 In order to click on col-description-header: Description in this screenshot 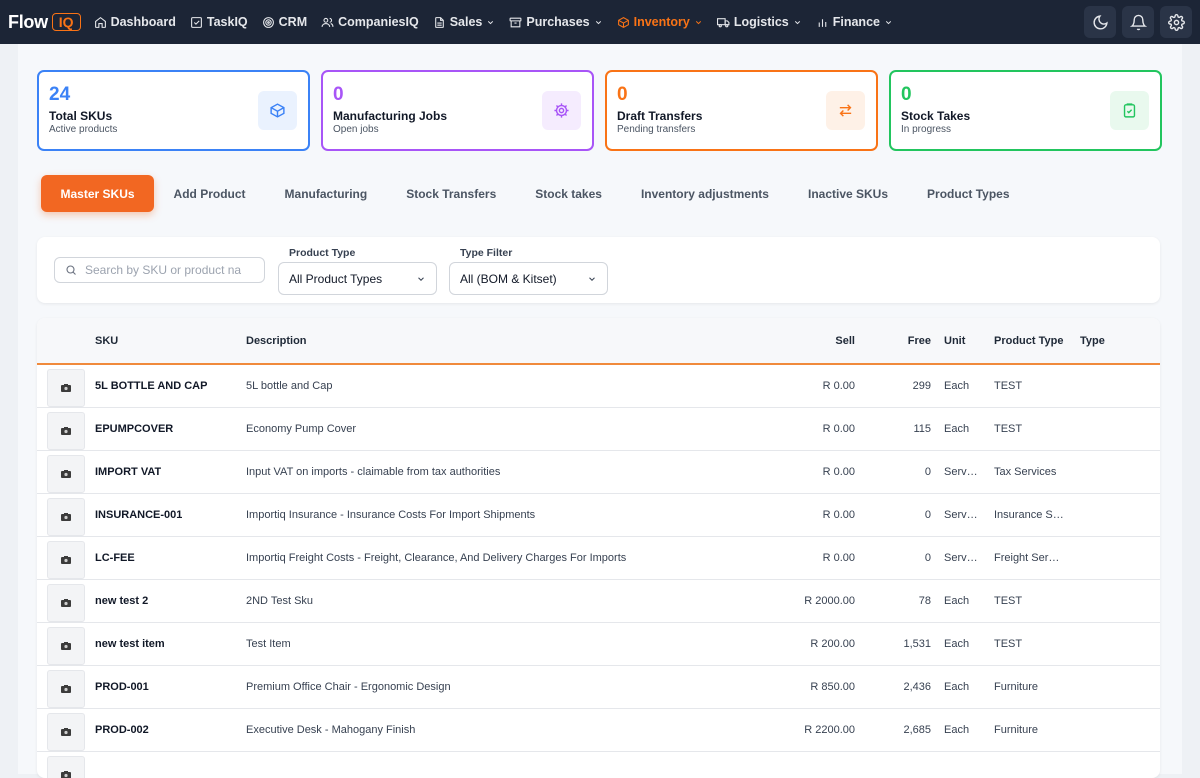, I will do `click(276, 341)`.